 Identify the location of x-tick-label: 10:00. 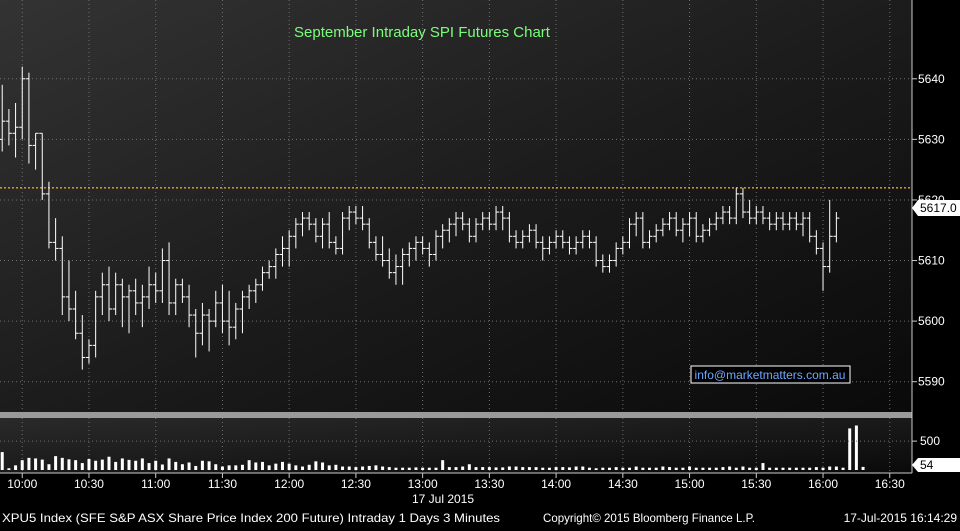
(22, 484).